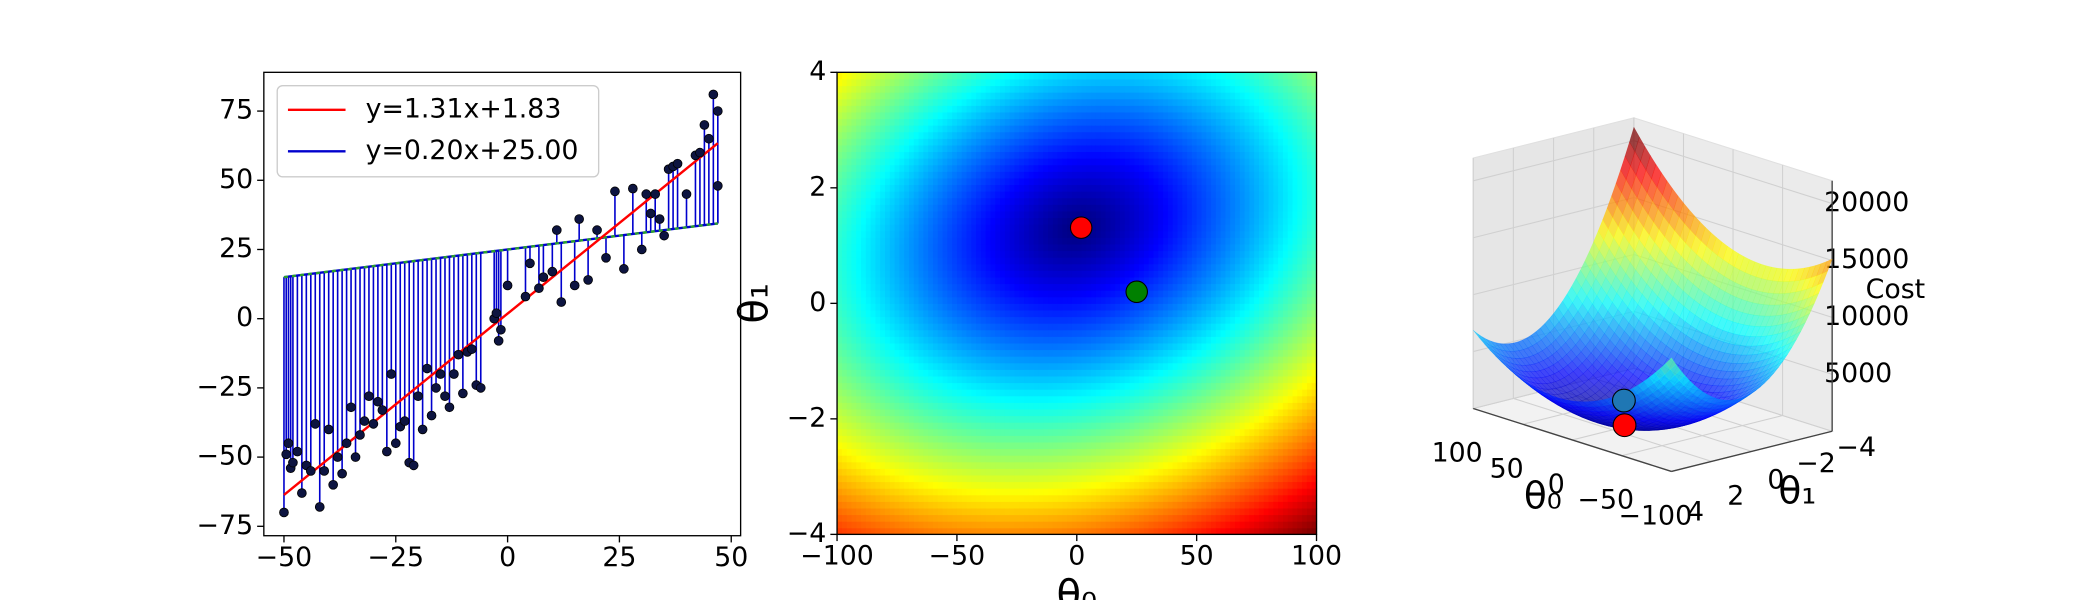 The image size is (2100, 600). What do you see at coordinates (427, 368) in the screenshot?
I see `data-point` at bounding box center [427, 368].